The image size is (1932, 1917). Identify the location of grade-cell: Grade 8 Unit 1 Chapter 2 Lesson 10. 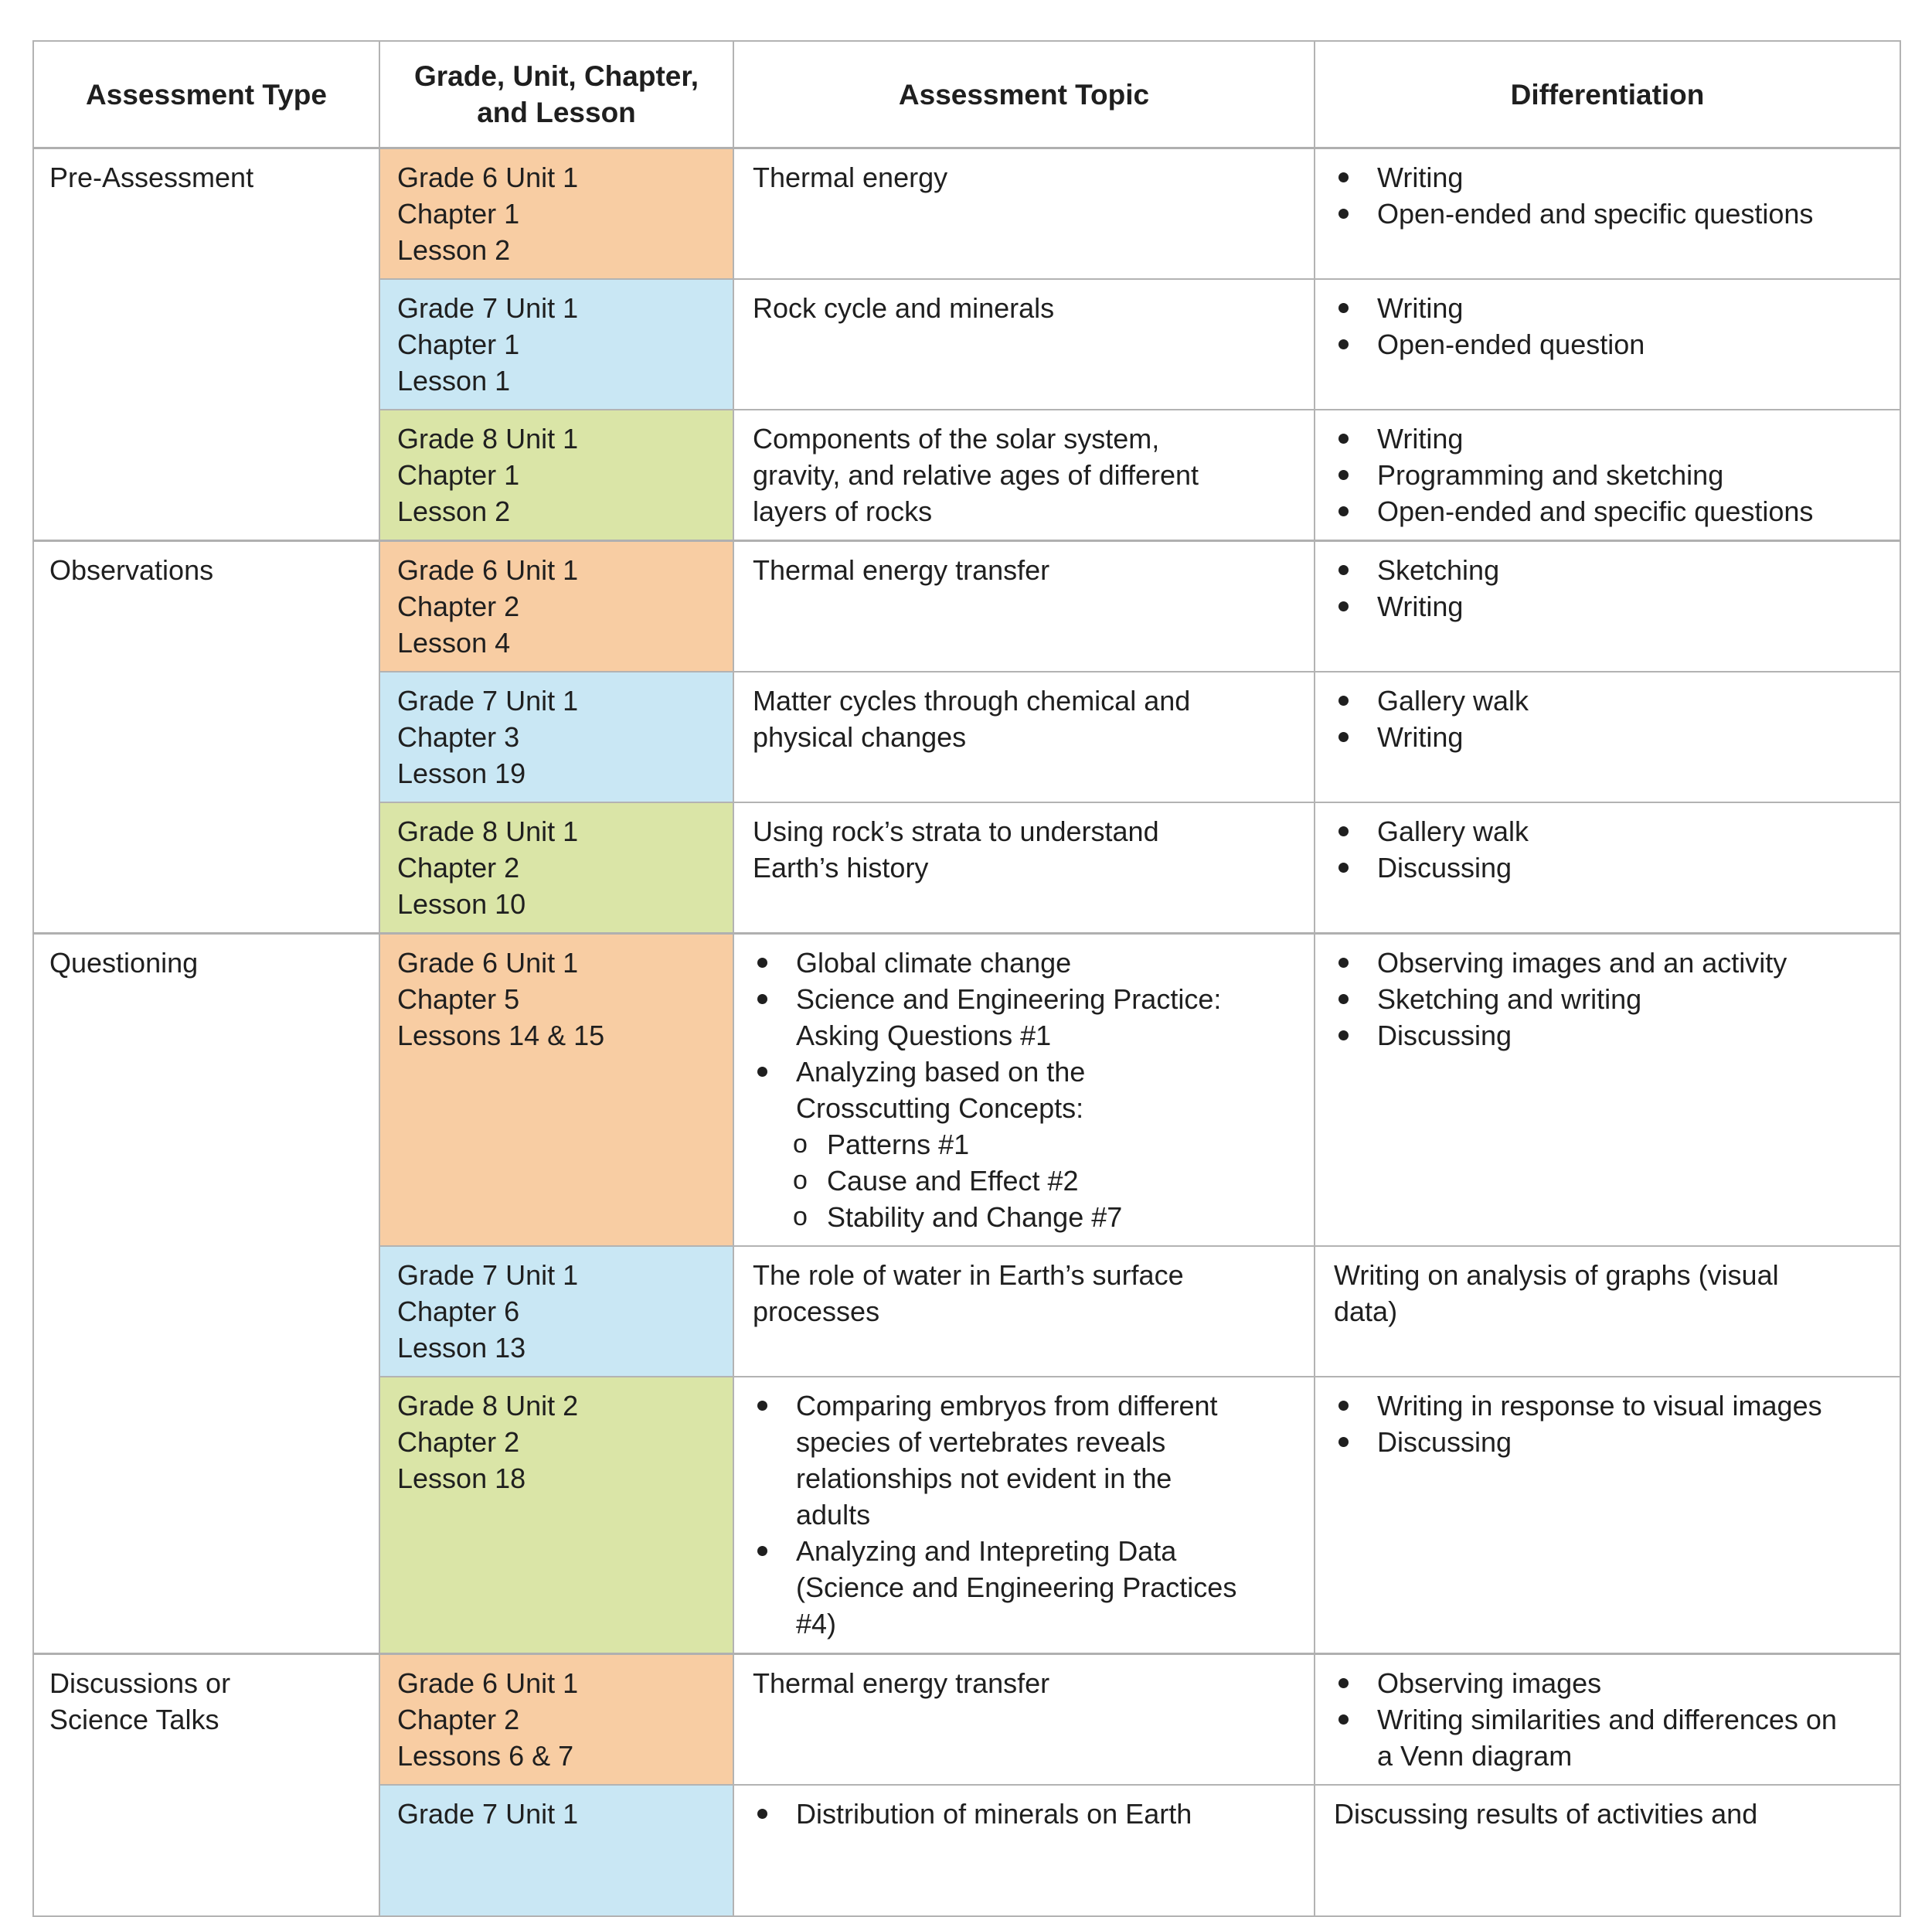
(556, 868).